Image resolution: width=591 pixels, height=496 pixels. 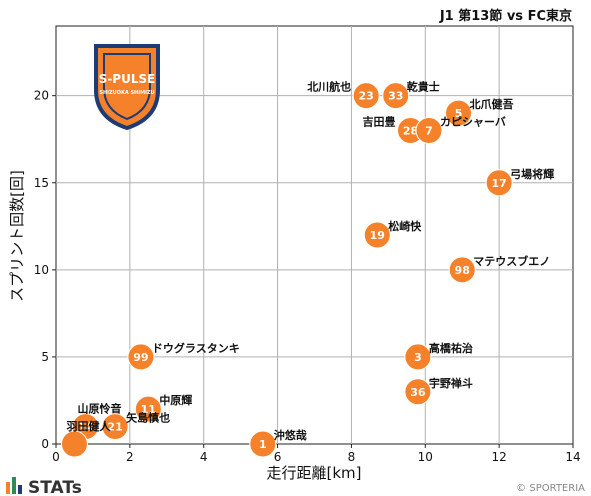 I want to click on x-tick-label: 14, so click(x=572, y=457).